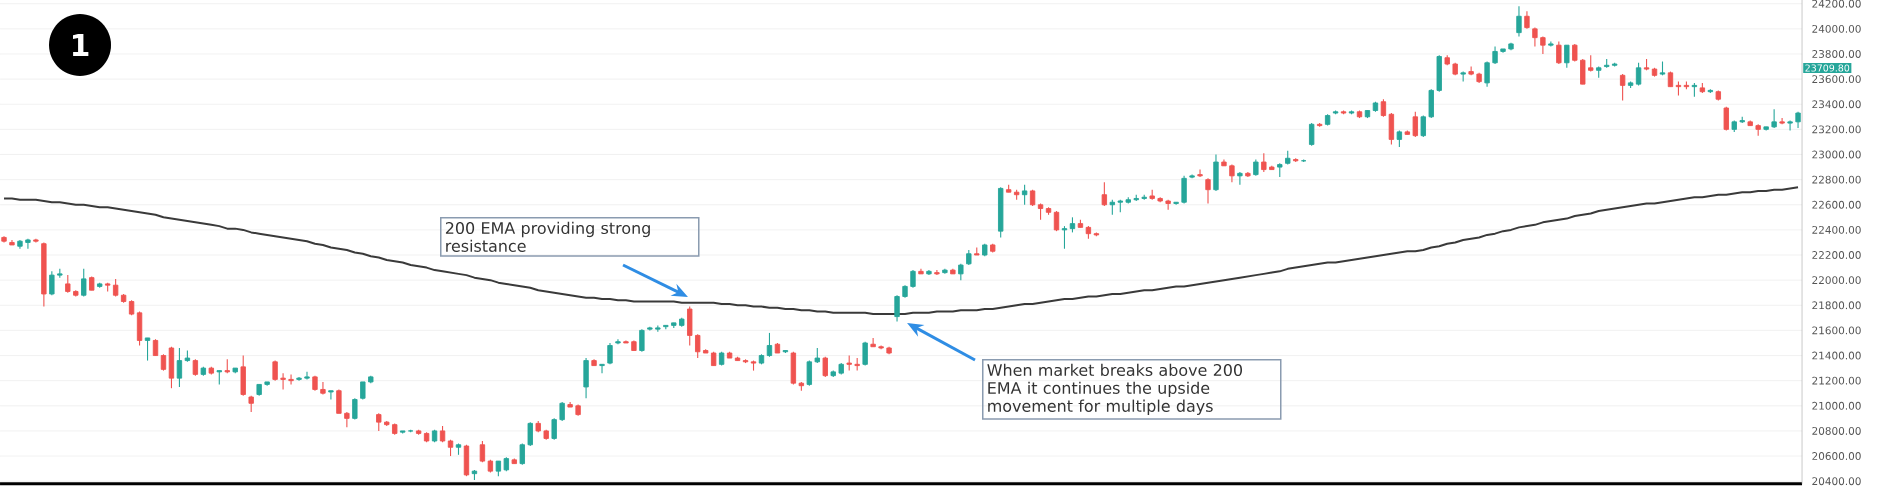 Image resolution: width=1878 pixels, height=490 pixels. Describe the element at coordinates (1836, 430) in the screenshot. I see `y-tick-label: 20800.00` at that location.